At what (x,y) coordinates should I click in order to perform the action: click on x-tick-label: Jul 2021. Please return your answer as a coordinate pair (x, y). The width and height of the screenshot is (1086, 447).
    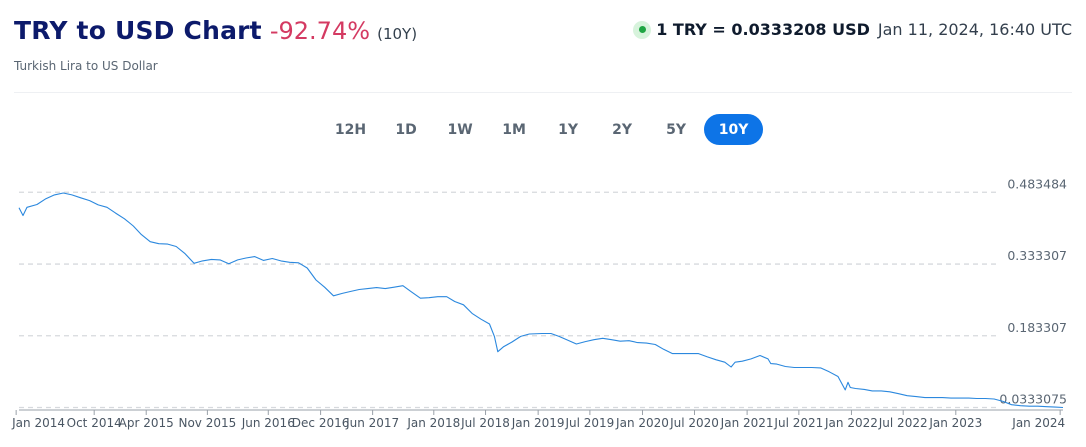
    Looking at the image, I should click on (798, 423).